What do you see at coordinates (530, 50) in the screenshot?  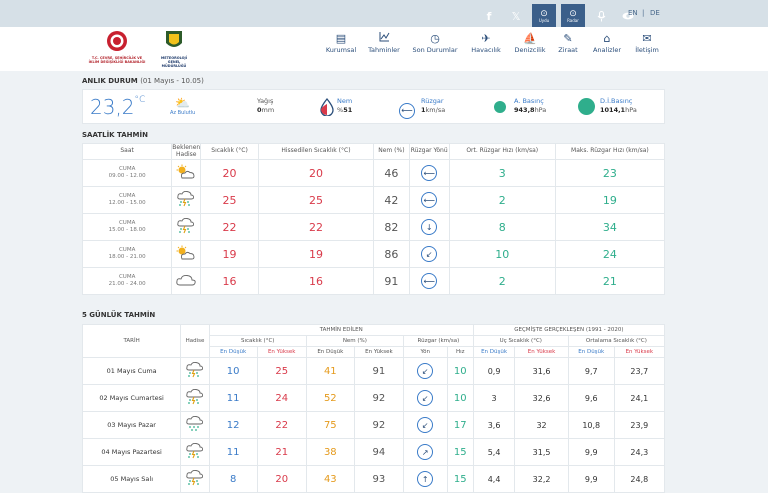 I see `nav-label: Denizcilik` at bounding box center [530, 50].